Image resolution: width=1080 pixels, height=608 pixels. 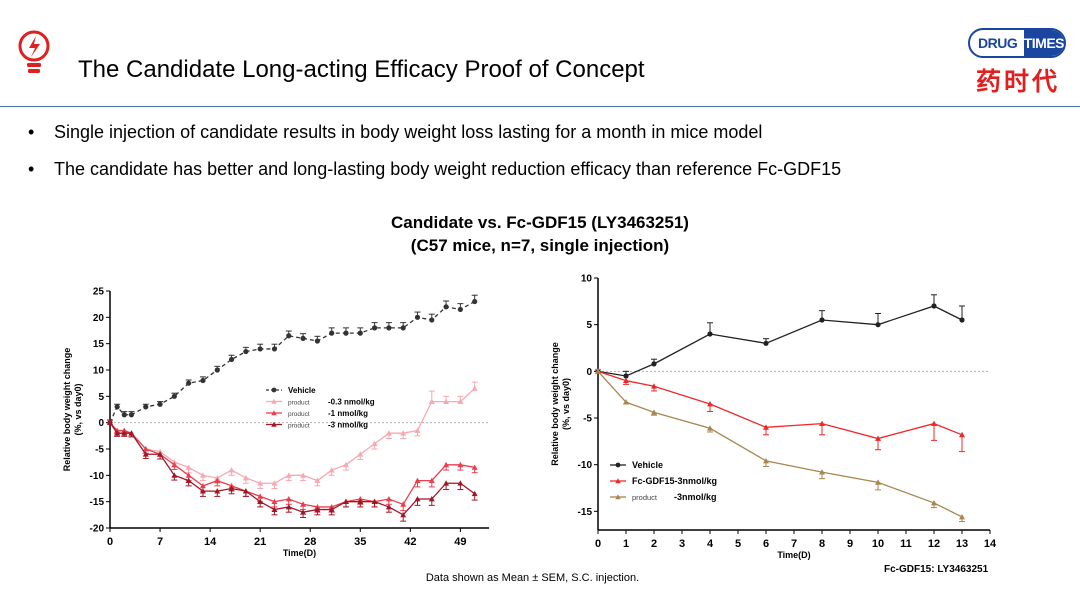 What do you see at coordinates (878, 544) in the screenshot?
I see `x-tick-label: 10` at bounding box center [878, 544].